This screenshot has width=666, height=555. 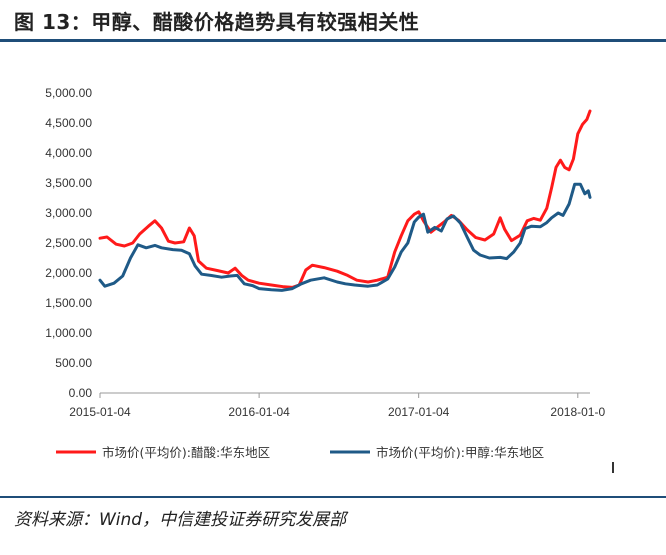 What do you see at coordinates (333, 497) in the screenshot?
I see `footer-divider` at bounding box center [333, 497].